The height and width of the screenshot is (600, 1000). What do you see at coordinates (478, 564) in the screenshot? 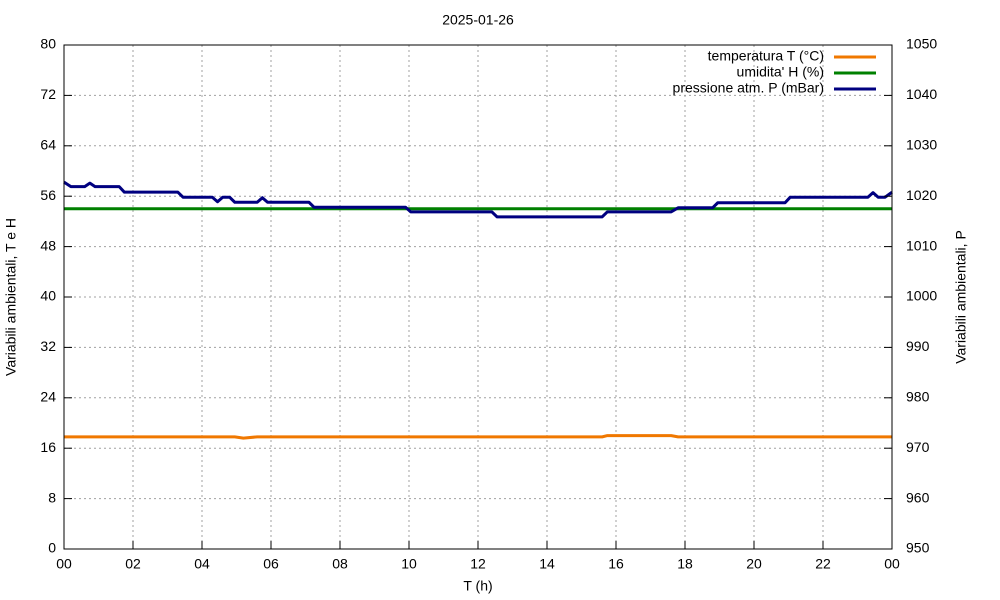
I see `x-tick-label: 12` at bounding box center [478, 564].